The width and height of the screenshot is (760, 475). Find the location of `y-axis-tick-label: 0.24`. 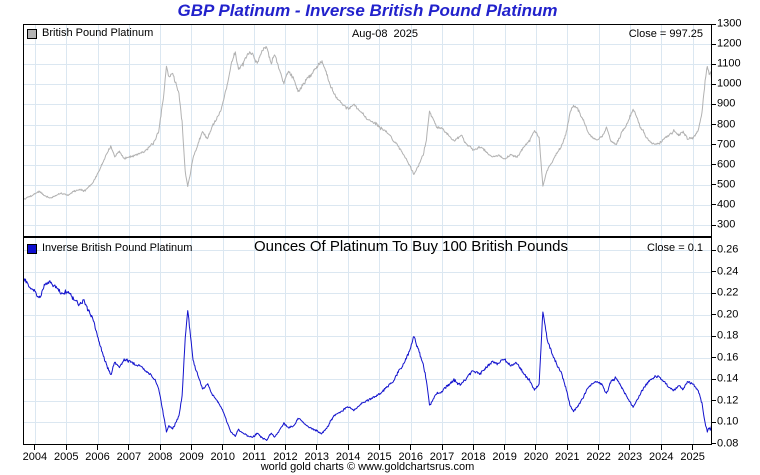

y-axis-tick-label: 0.24 is located at coordinates (728, 271).